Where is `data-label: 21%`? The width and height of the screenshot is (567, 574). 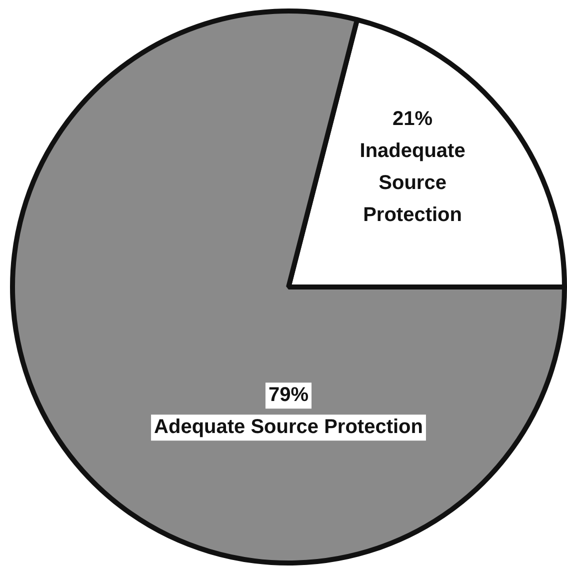 data-label: 21% is located at coordinates (412, 119).